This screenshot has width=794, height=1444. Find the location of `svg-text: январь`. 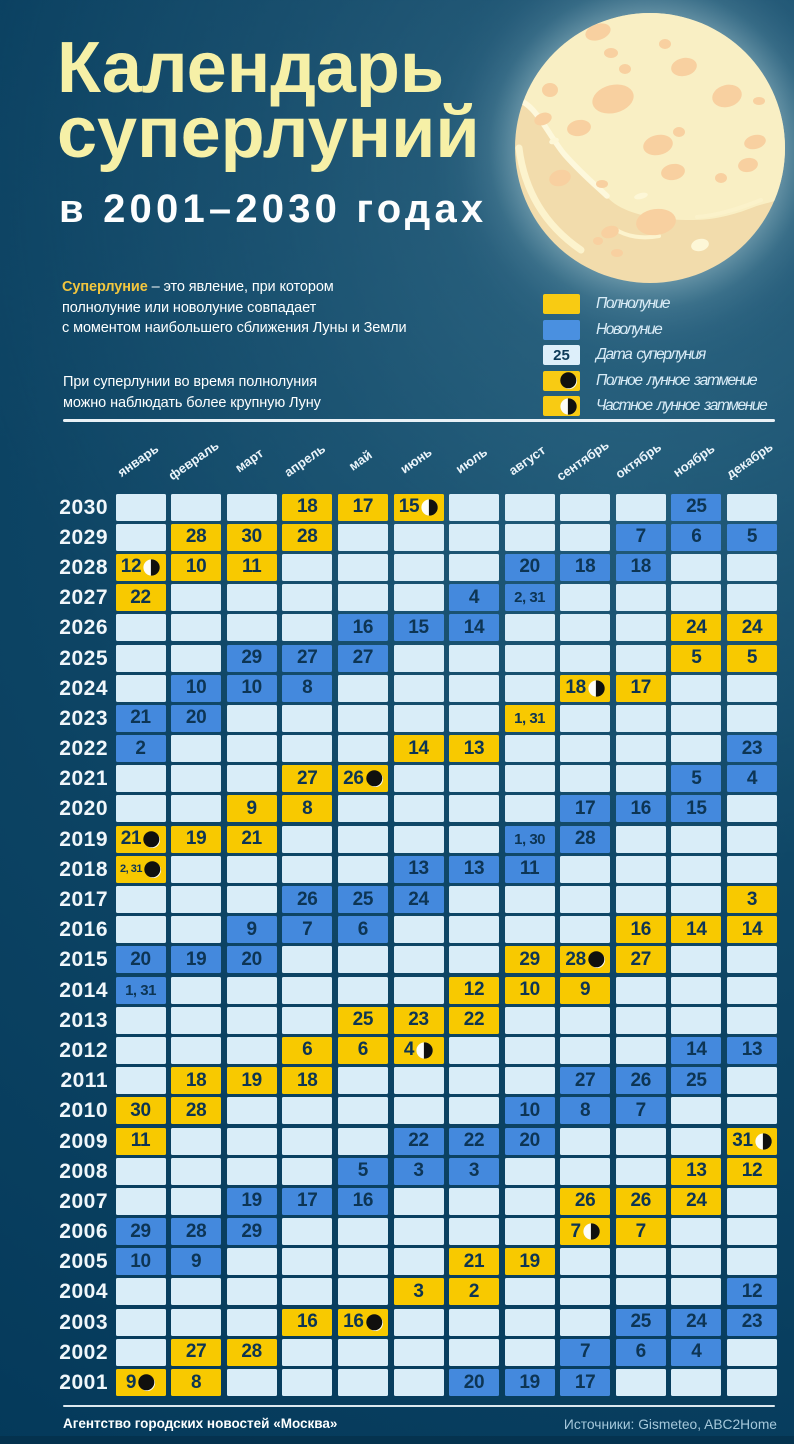

svg-text: январь is located at coordinates (138, 460).